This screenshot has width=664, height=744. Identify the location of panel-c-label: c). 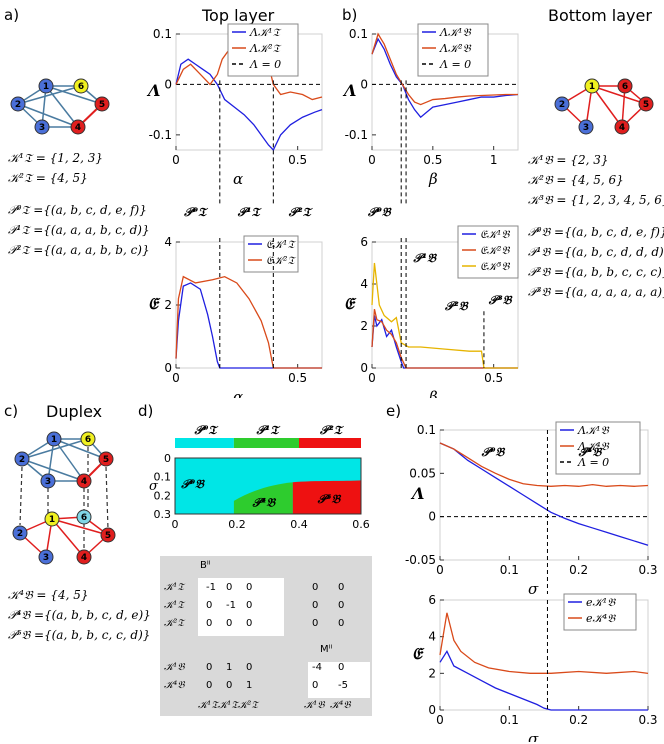
(11, 411).